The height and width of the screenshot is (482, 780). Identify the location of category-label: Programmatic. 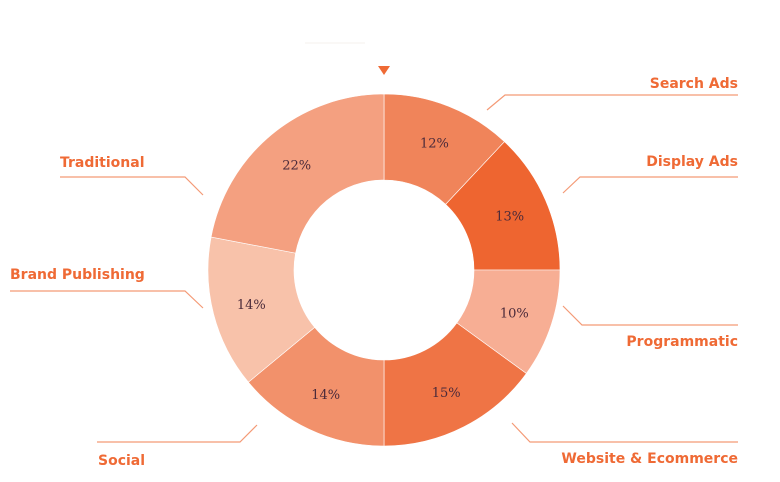
(682, 342).